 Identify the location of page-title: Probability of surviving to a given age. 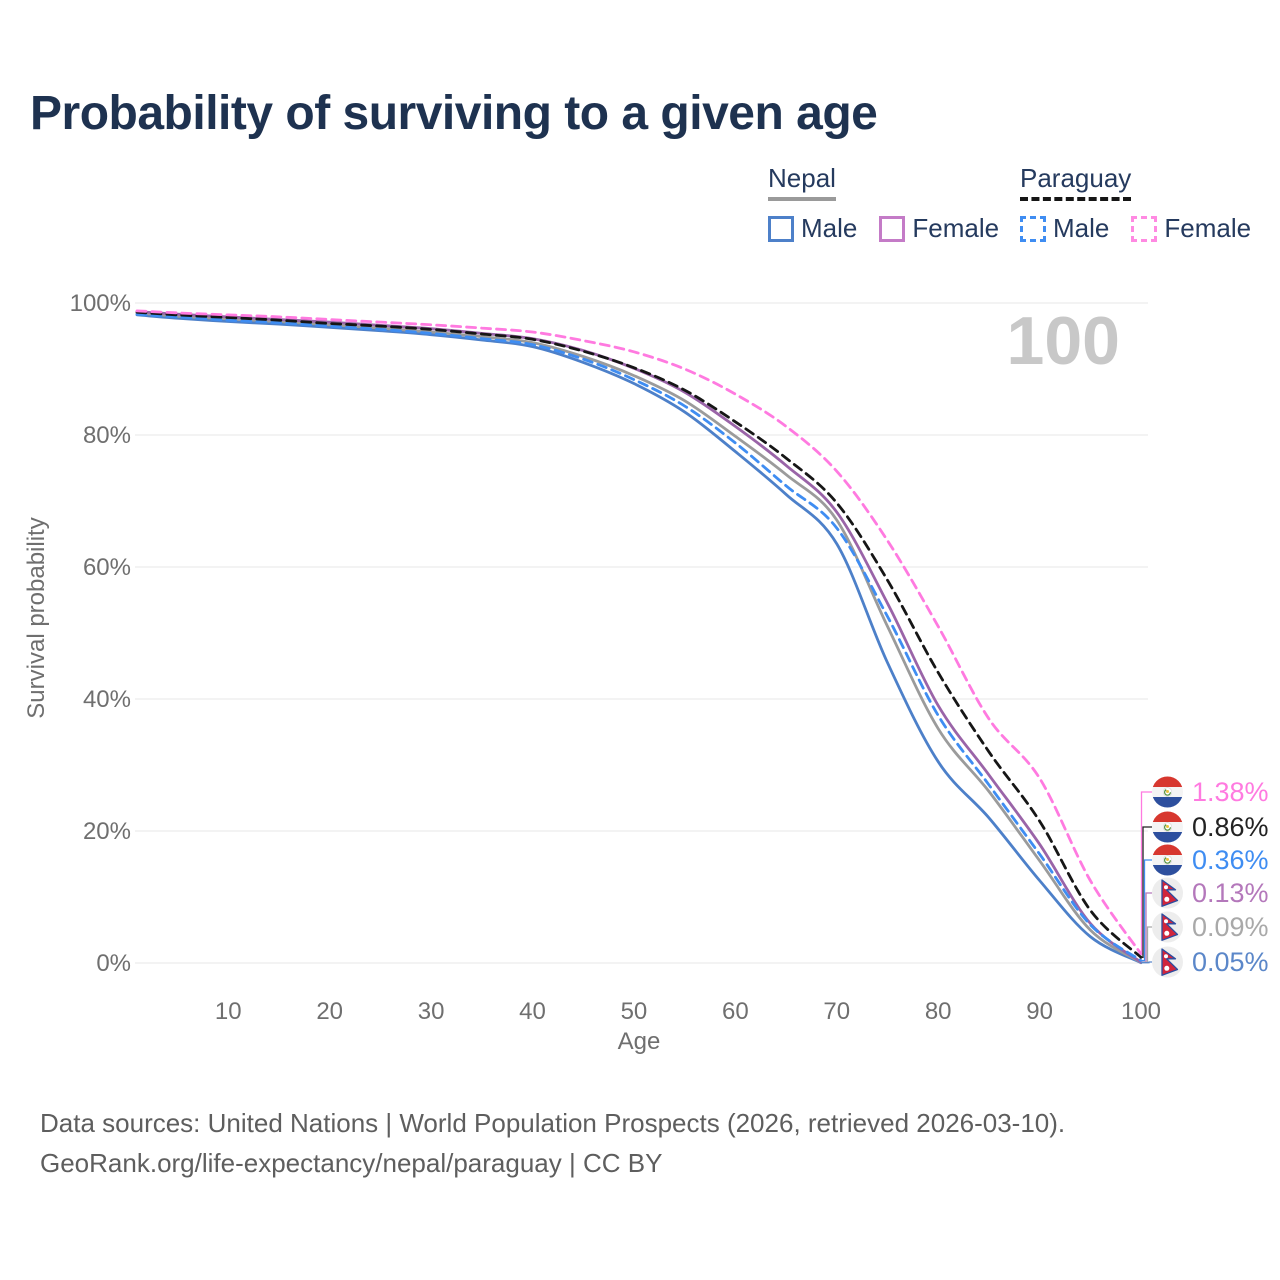
(454, 113).